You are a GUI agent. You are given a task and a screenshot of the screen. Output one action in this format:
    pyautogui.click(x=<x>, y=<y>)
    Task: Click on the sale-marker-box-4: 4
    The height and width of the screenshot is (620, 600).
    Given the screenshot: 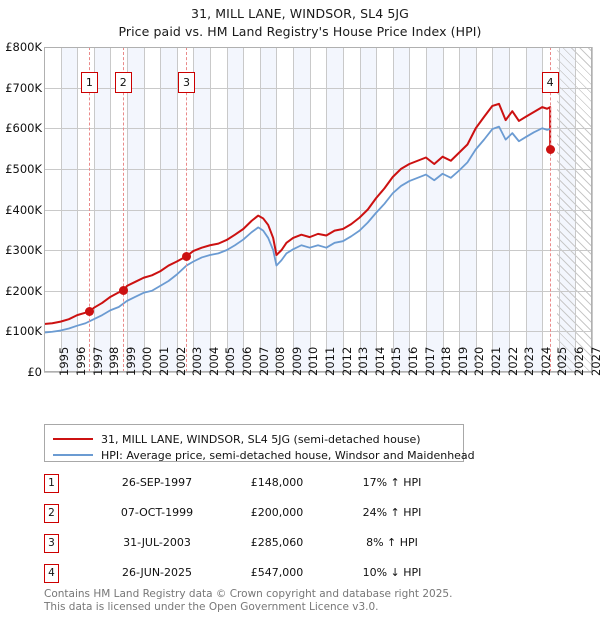 What is the action you would take?
    pyautogui.click(x=550, y=82)
    